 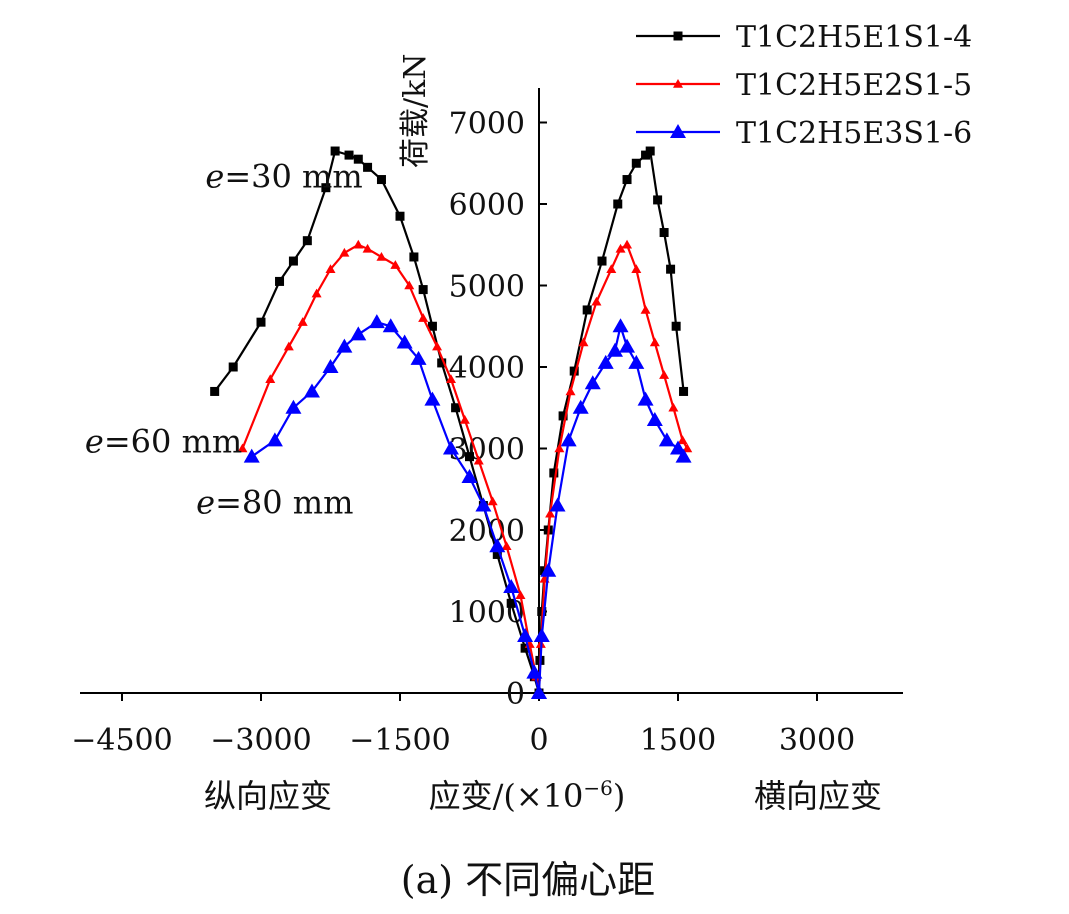 I want to click on y-tick-label: 7000, so click(x=487, y=124).